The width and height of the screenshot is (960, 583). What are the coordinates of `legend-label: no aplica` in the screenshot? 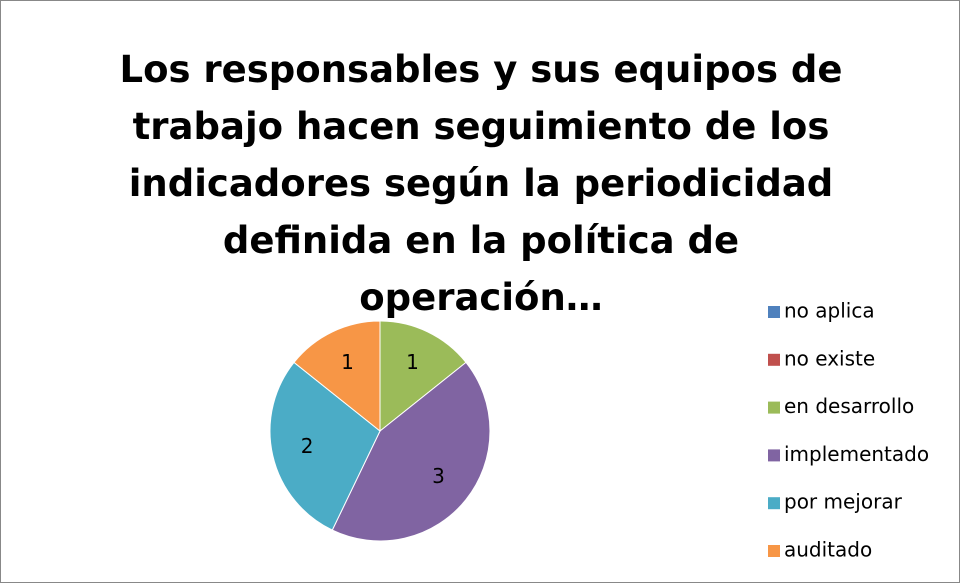 It's located at (829, 311).